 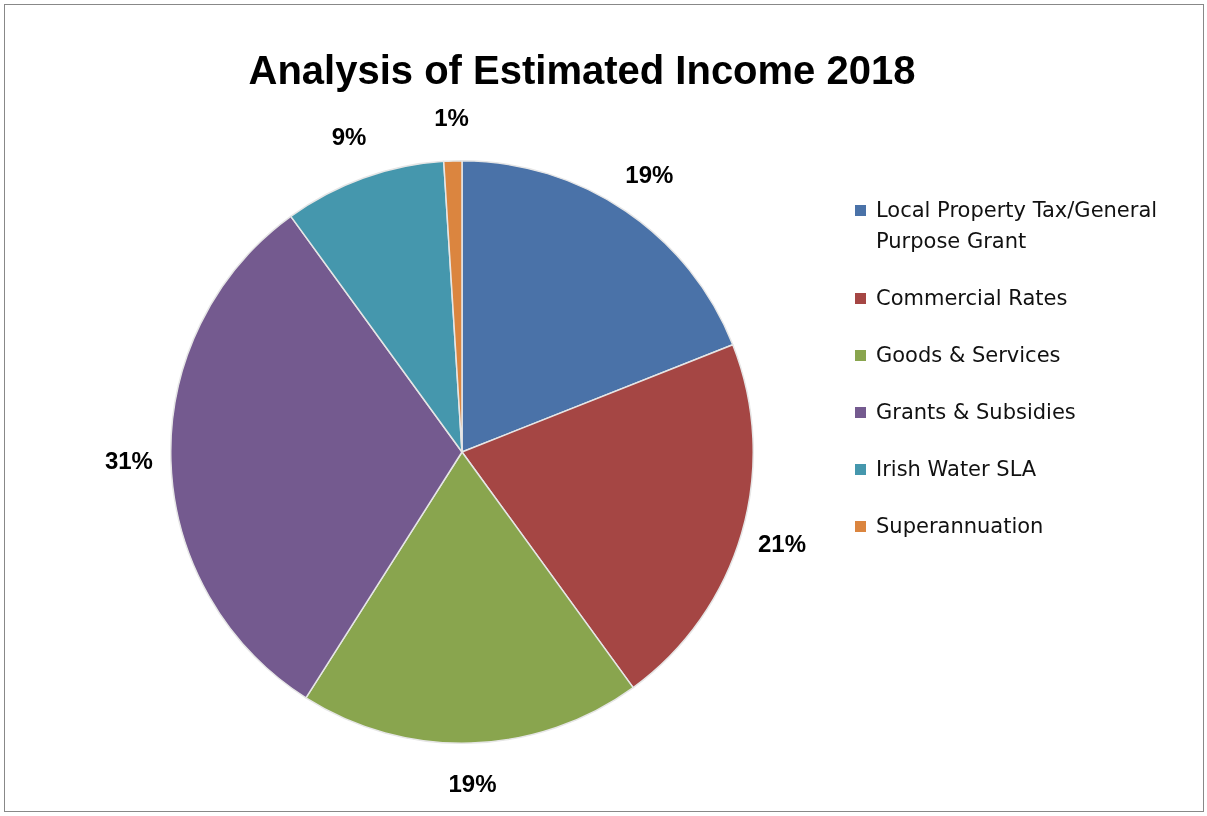 What do you see at coordinates (582, 70) in the screenshot?
I see `chart-title: Analysis of Estimated Income 2018` at bounding box center [582, 70].